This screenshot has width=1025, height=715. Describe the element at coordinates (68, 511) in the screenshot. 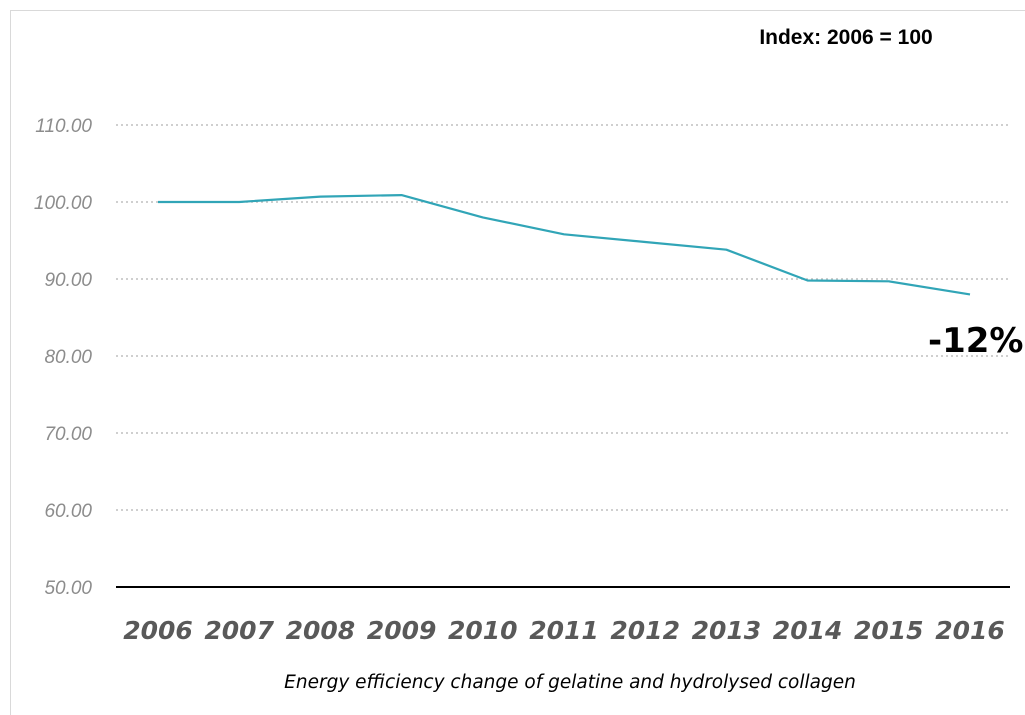

I see `y-tick-label: 60.00` at that location.